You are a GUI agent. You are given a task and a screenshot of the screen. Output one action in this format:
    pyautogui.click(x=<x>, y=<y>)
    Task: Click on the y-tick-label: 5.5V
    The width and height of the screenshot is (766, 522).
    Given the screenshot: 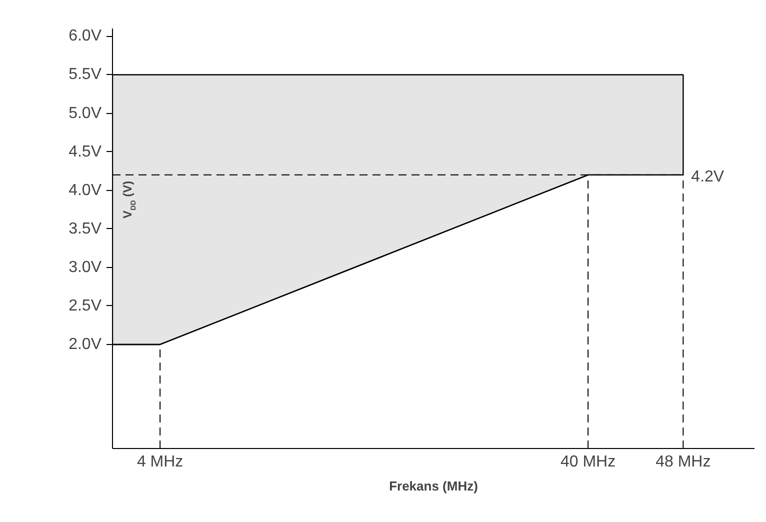 What is the action you would take?
    pyautogui.click(x=85, y=75)
    